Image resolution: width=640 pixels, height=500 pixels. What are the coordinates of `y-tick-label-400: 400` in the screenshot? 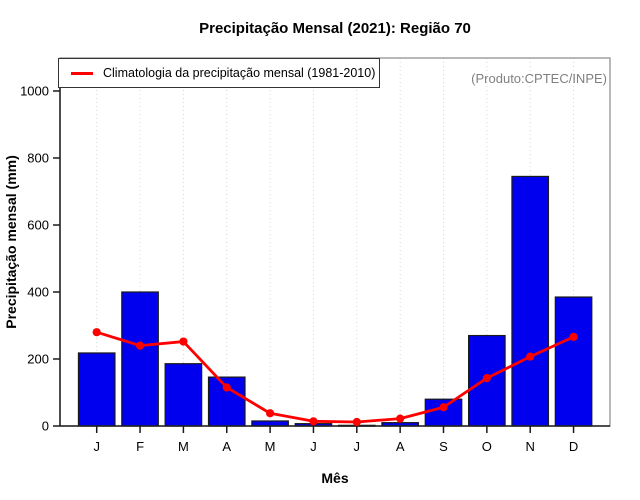 It's located at (38, 292).